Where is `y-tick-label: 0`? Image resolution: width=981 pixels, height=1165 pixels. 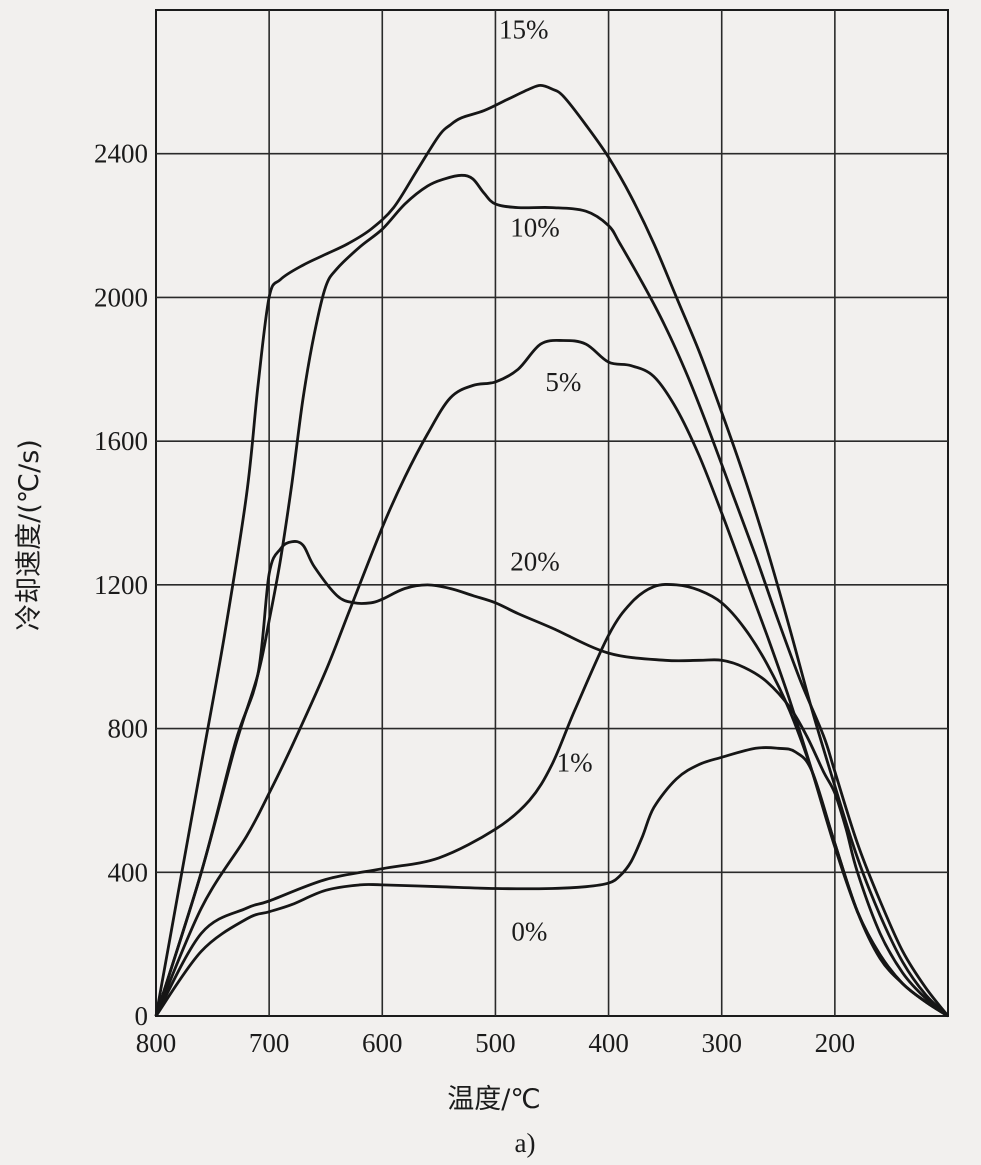
y-tick-label: 0 is located at coordinates (142, 1016).